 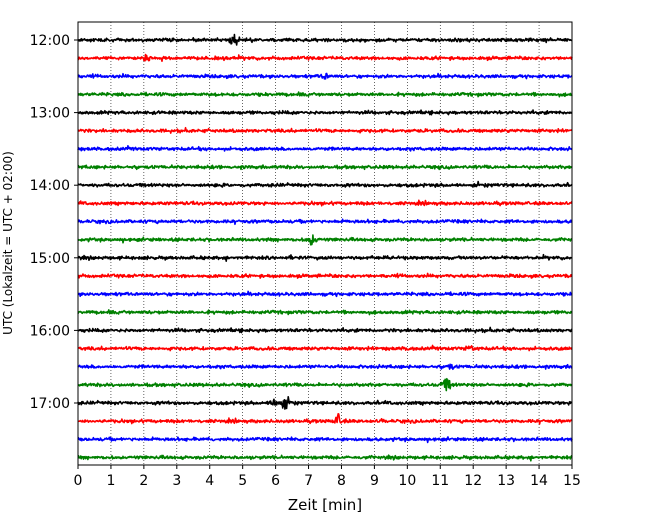 What do you see at coordinates (50, 259) in the screenshot?
I see `y-tick-label: 15:00` at bounding box center [50, 259].